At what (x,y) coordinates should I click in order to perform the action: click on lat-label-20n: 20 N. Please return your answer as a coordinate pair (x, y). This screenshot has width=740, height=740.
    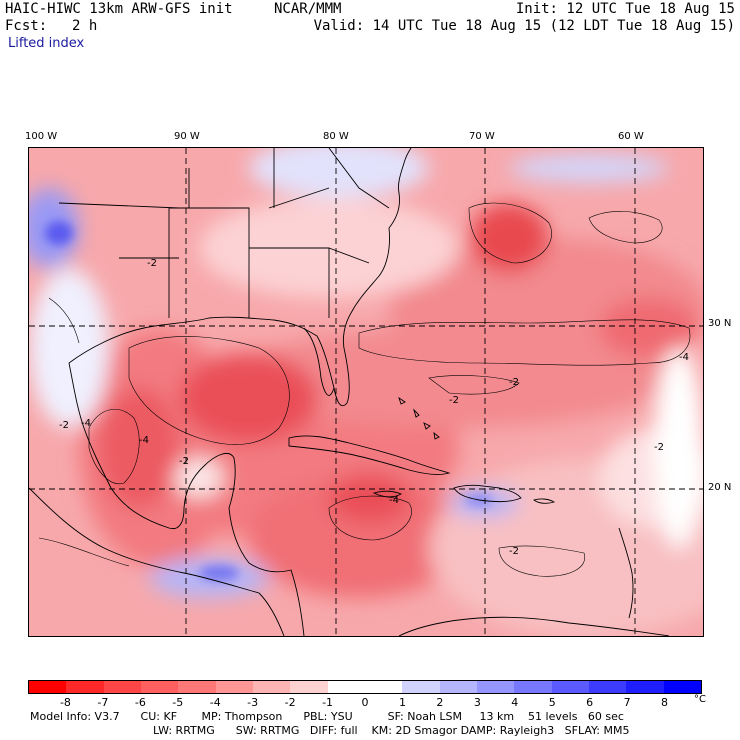
    Looking at the image, I should click on (720, 487).